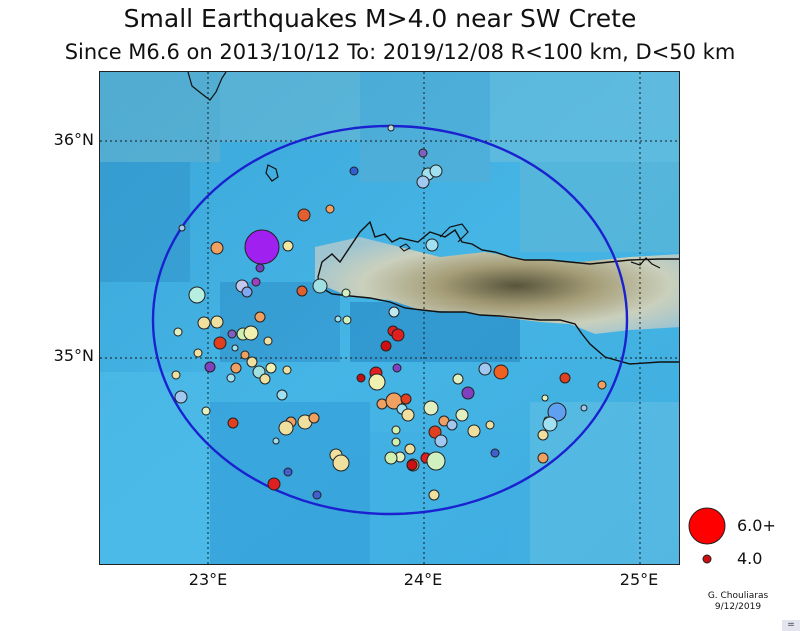 The width and height of the screenshot is (800, 631). Describe the element at coordinates (380, 18) in the screenshot. I see `map-title: Small Earthquakes M>4.0 near SW Crete` at that location.